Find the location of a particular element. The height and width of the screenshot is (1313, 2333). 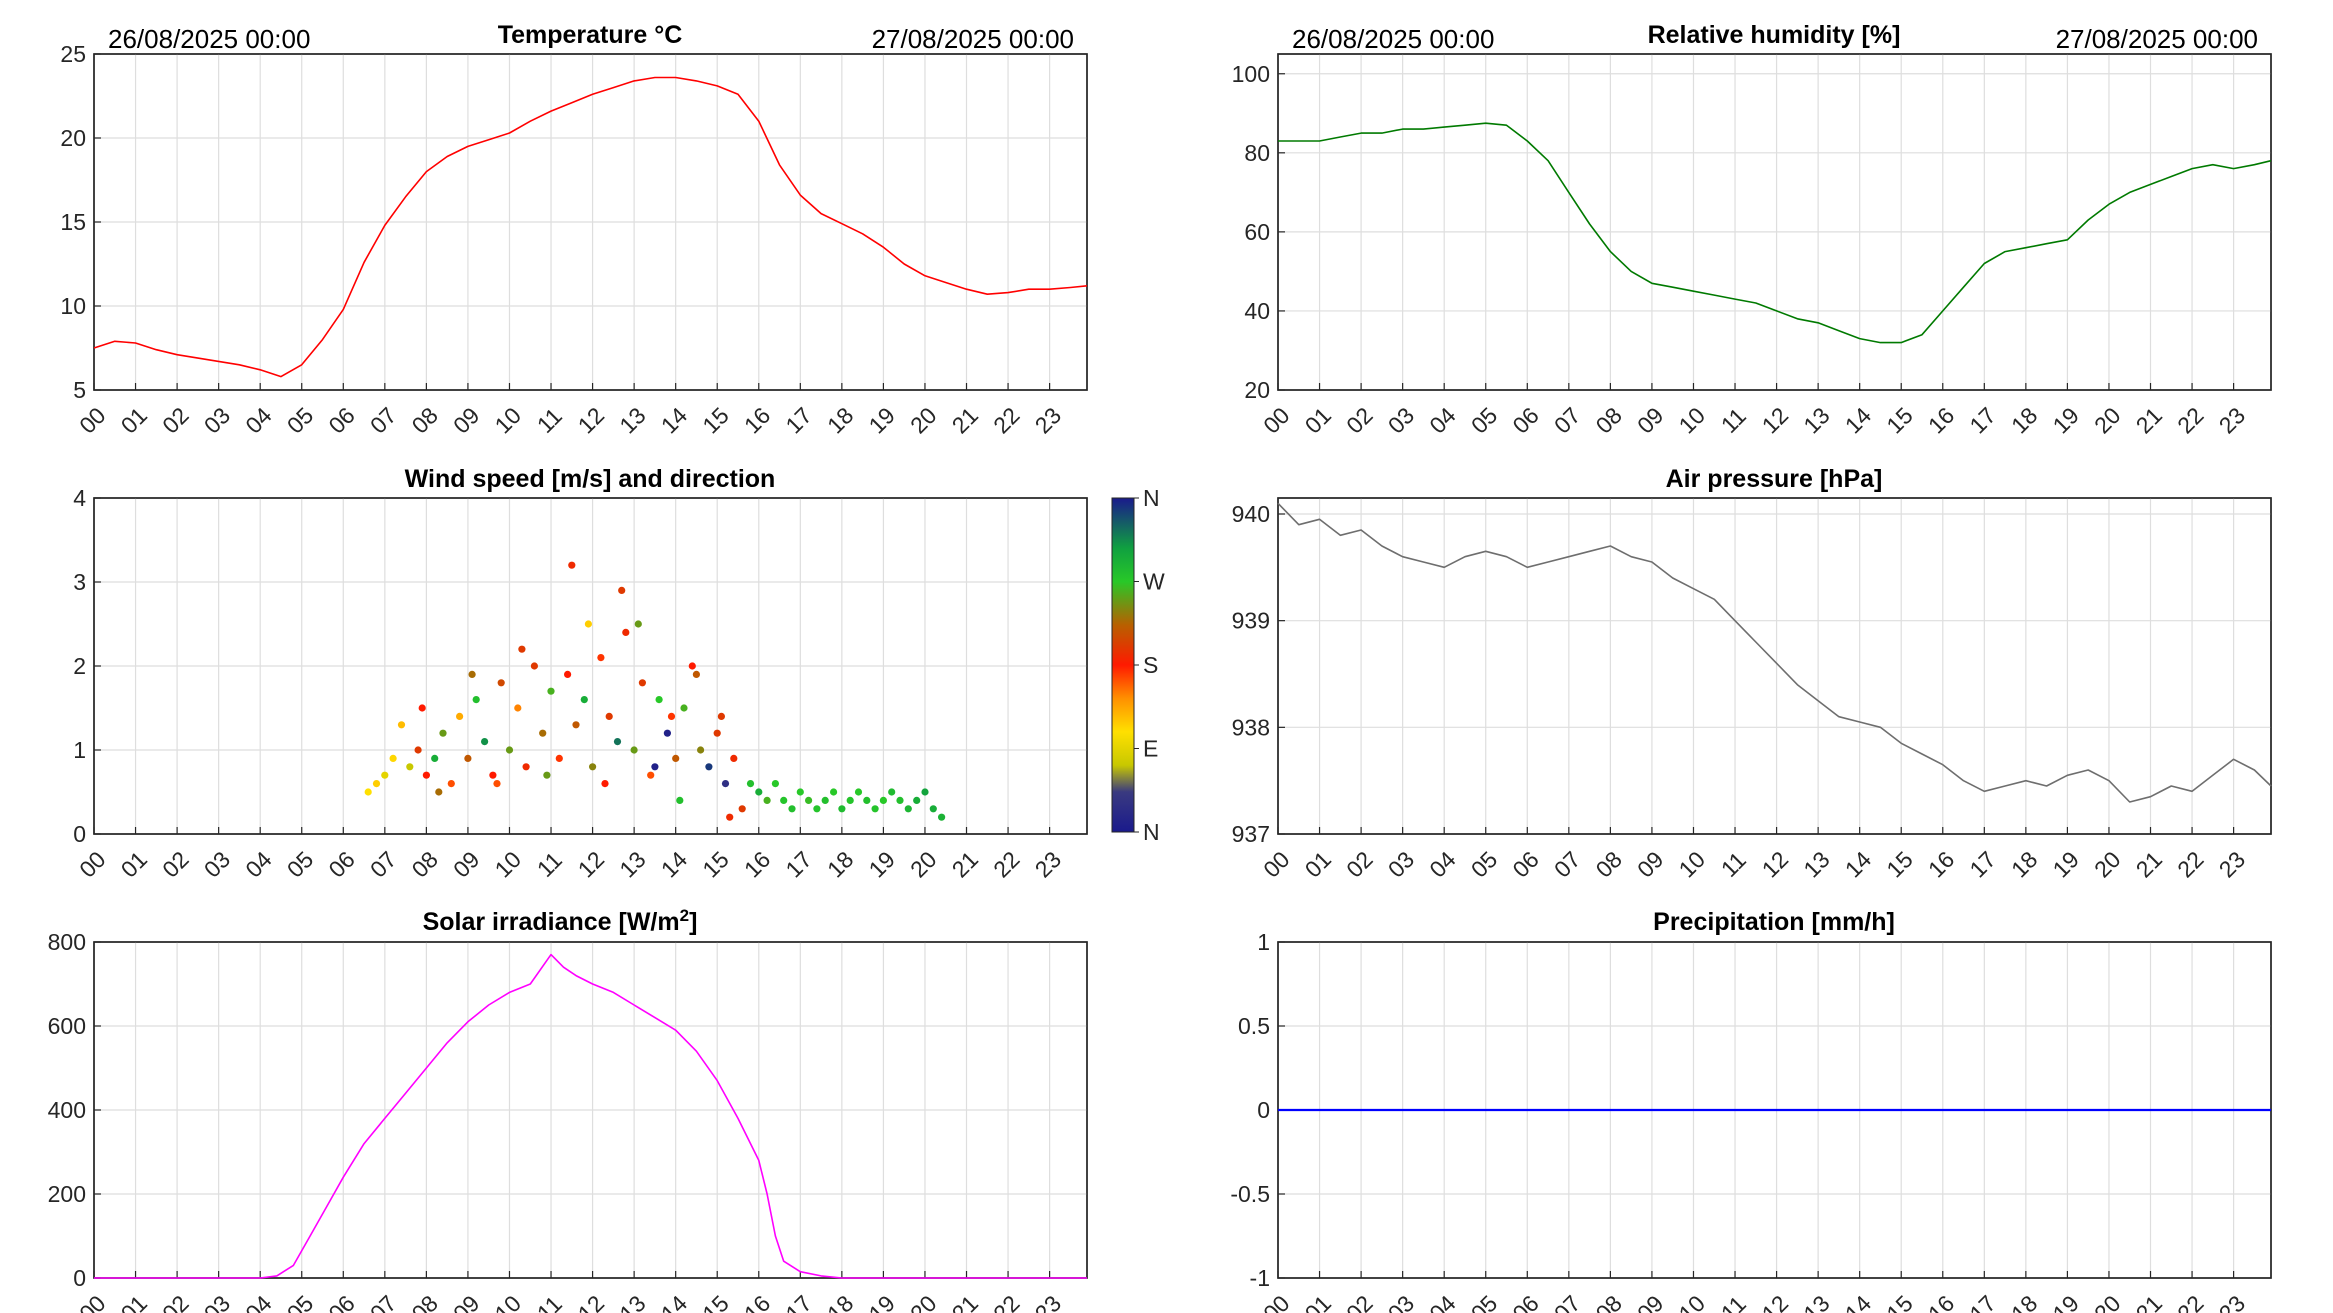

plot-area is located at coordinates (1774, 666).